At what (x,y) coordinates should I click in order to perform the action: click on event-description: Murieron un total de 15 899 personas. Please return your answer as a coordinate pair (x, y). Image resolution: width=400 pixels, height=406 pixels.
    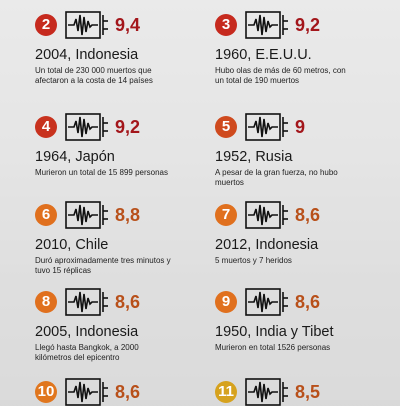
    Looking at the image, I should click on (101, 172).